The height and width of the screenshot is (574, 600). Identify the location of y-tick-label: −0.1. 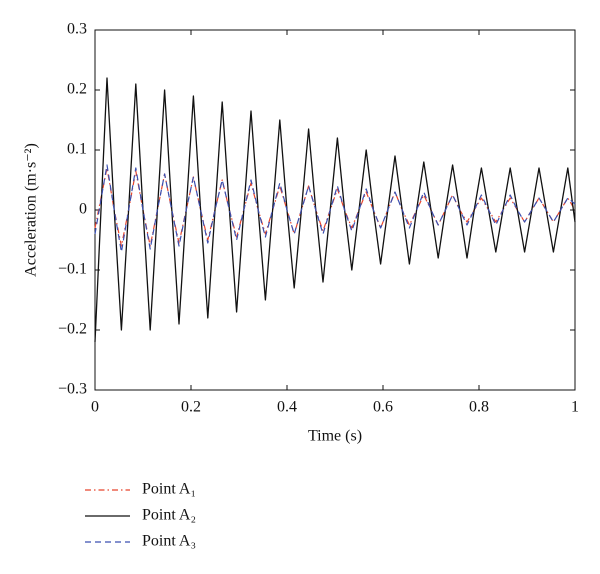
(72, 269).